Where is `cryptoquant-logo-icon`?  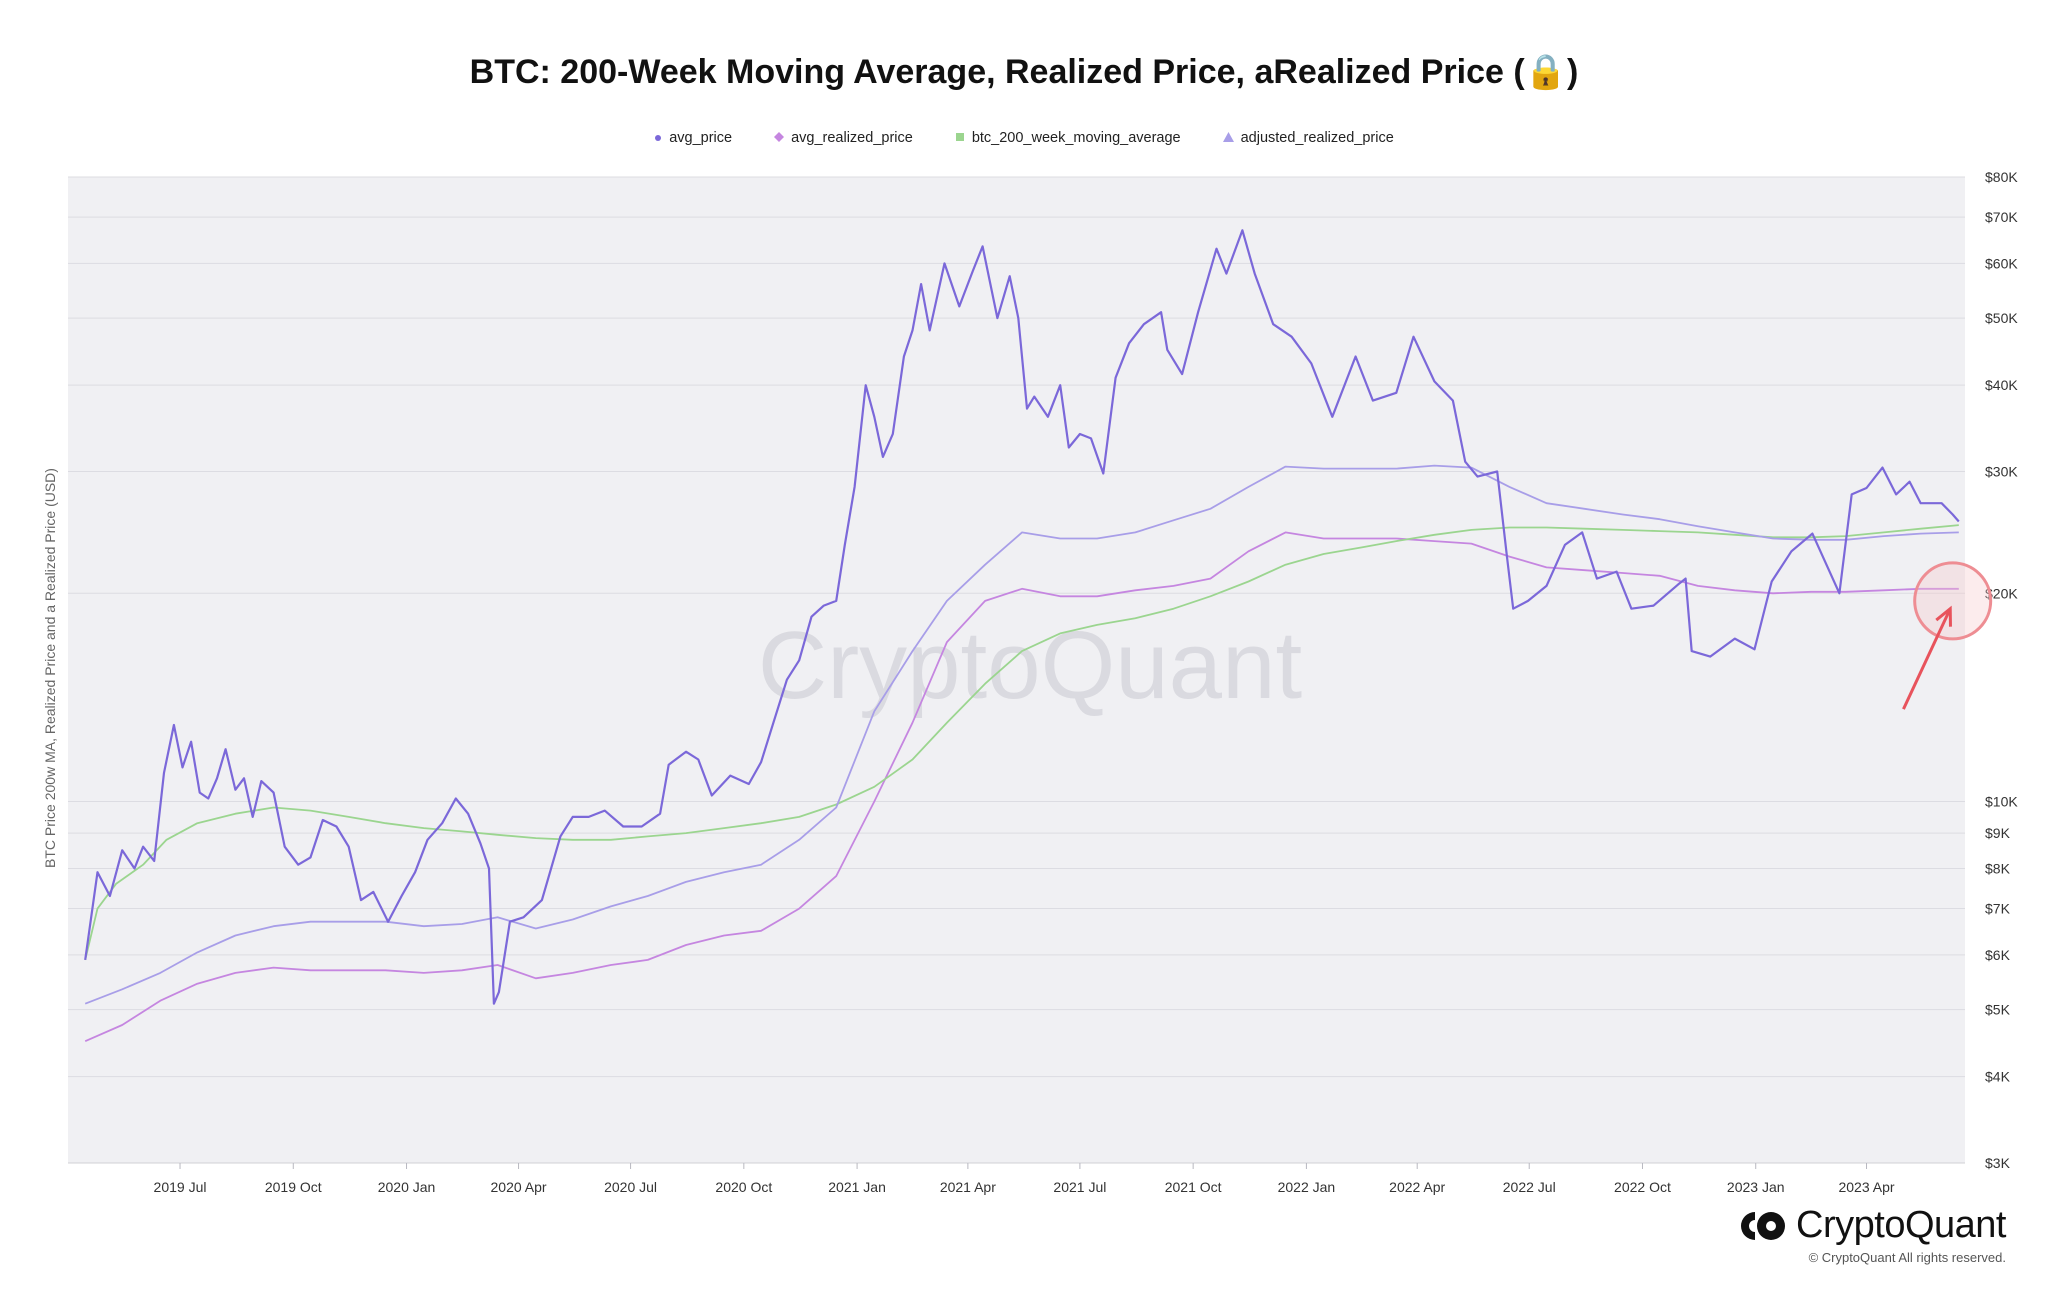 cryptoquant-logo-icon is located at coordinates (1763, 1225).